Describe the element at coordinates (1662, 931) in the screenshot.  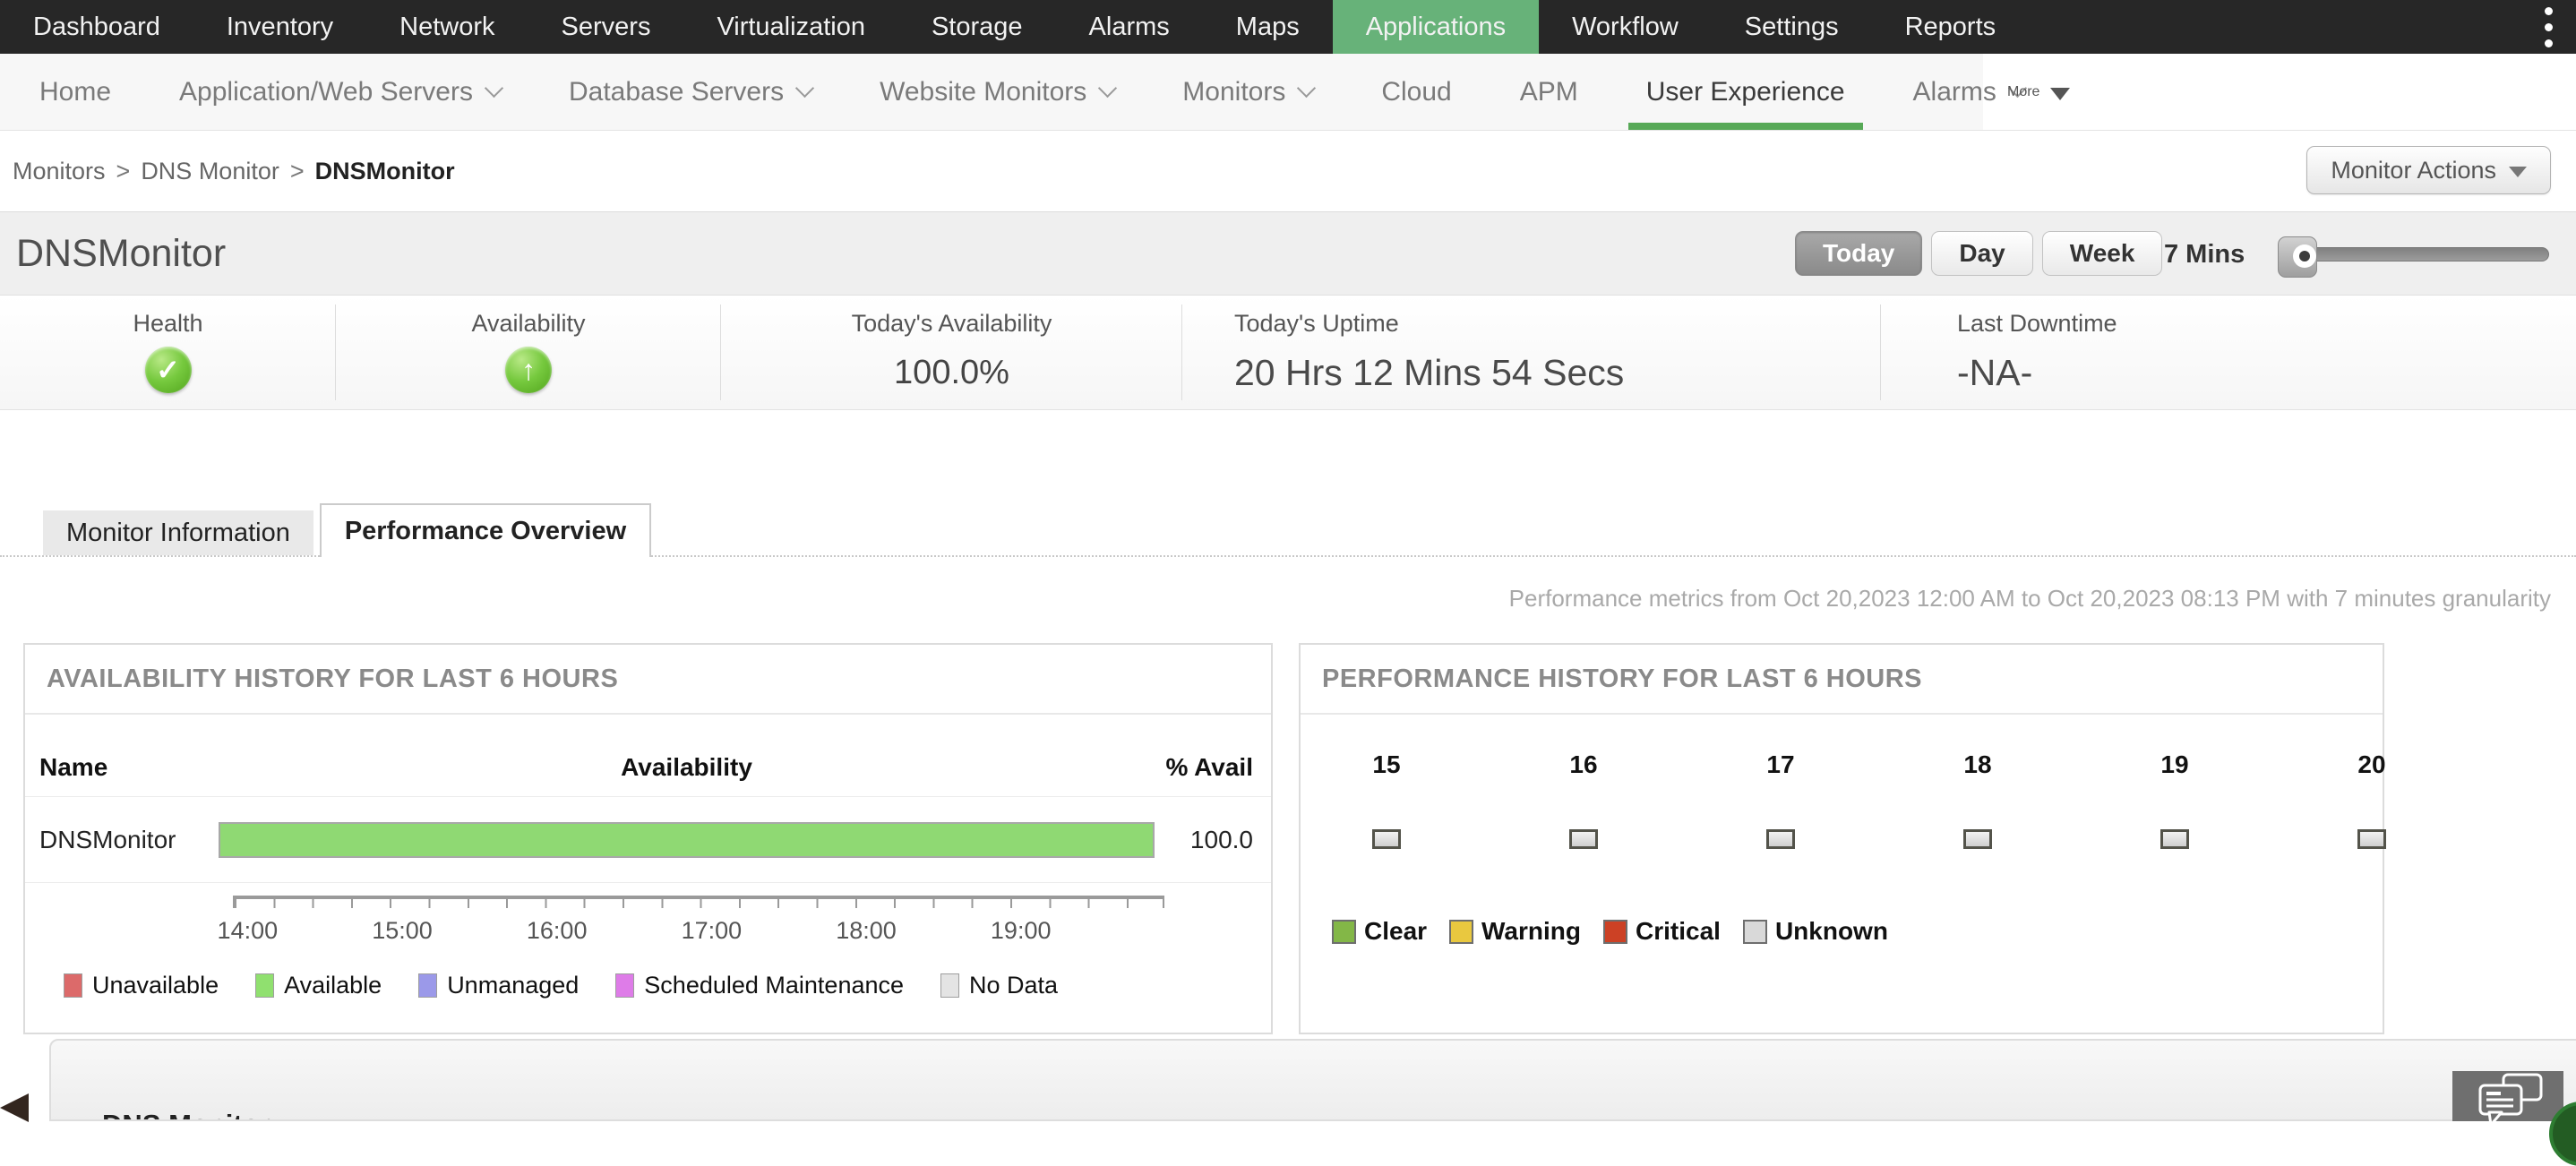
I see `legend-item: Critical` at that location.